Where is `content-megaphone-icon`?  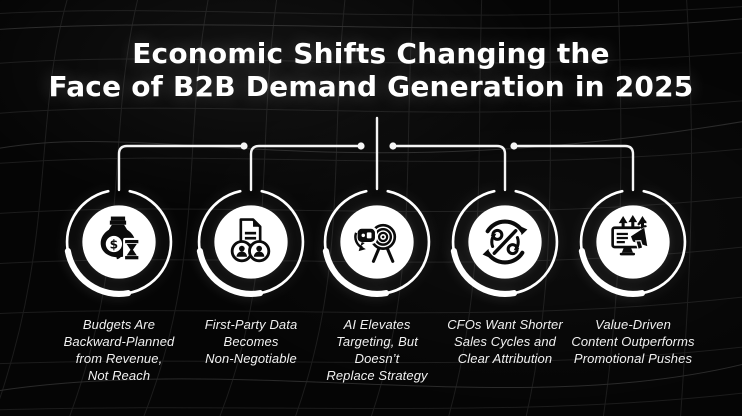 content-megaphone-icon is located at coordinates (630, 235).